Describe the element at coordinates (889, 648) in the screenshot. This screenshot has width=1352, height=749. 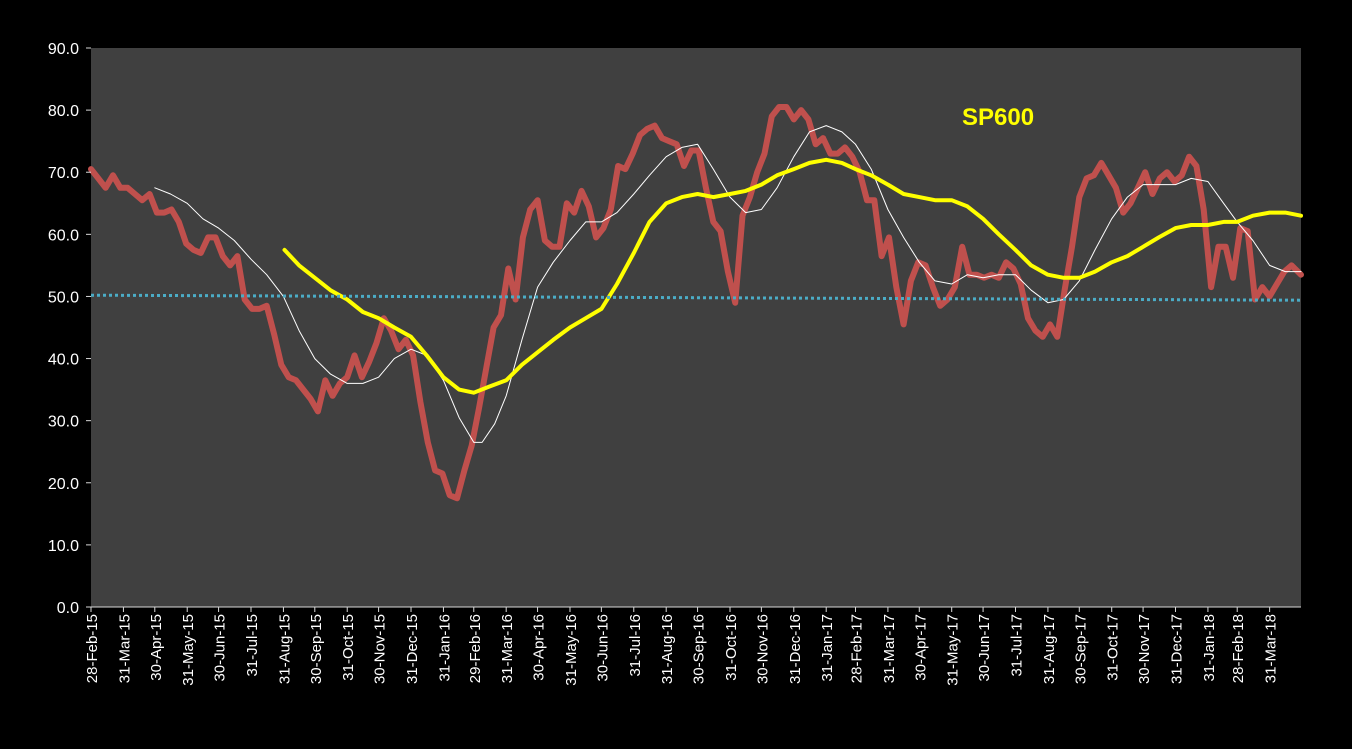
I see `x-tick-label: 31-Mar-17` at that location.